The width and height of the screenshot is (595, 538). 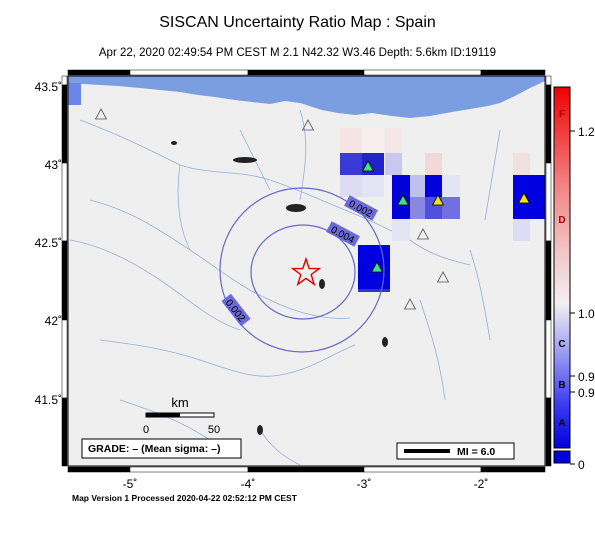 I want to click on colorbar-value: 1.0, so click(x=586, y=314).